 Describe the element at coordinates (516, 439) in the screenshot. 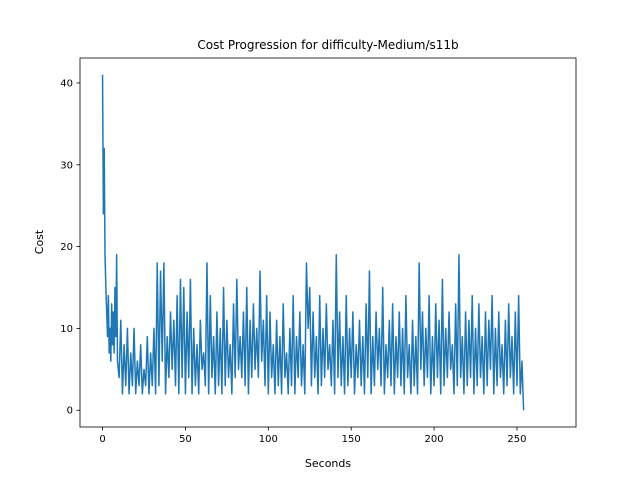

I see `x-tick-label: 250` at that location.